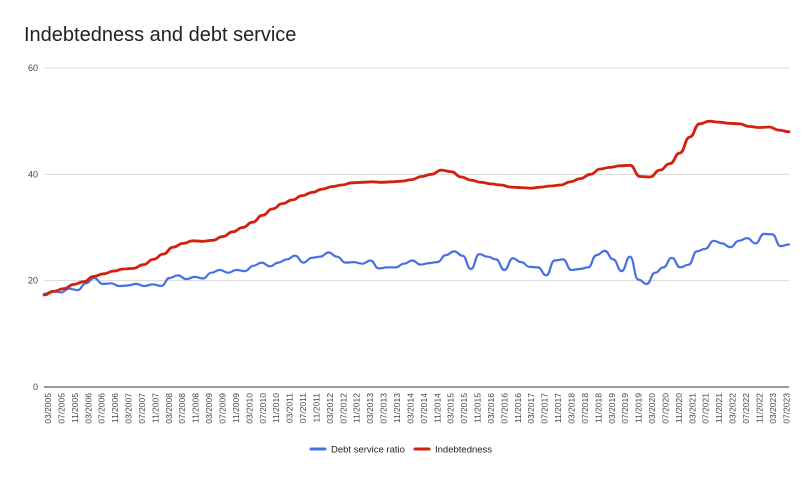 The image size is (812, 479). I want to click on legend: Debt service ratio Indebtedness, so click(400, 450).